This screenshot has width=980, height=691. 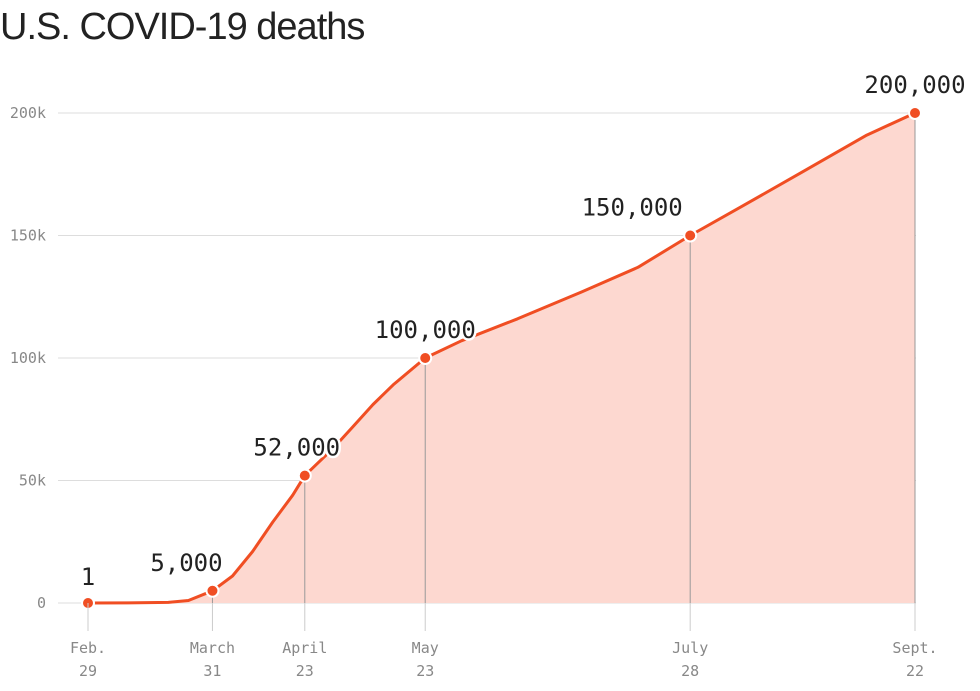 What do you see at coordinates (182, 27) in the screenshot?
I see `chart-title: U.S. COVID-19 deaths` at bounding box center [182, 27].